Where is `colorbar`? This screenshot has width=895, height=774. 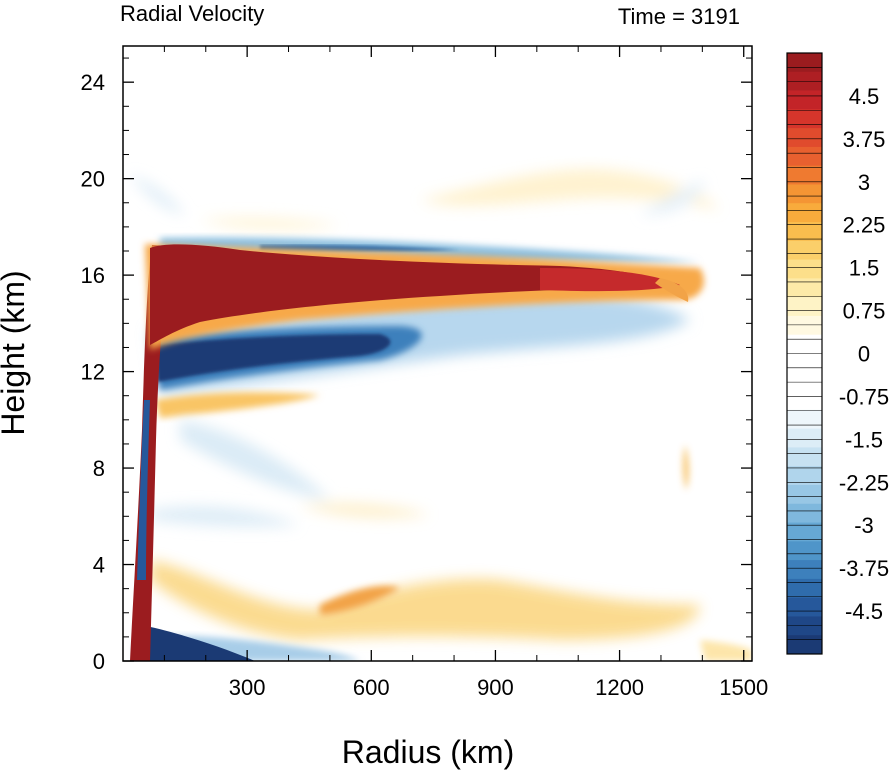 colorbar is located at coordinates (804, 353).